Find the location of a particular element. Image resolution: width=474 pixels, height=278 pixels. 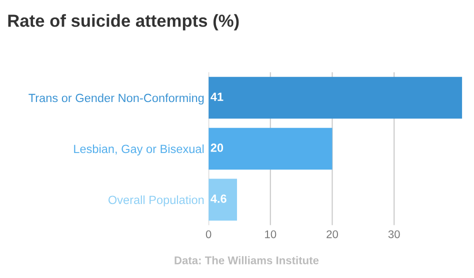

text: Data: The Williams Institute is located at coordinates (246, 260).